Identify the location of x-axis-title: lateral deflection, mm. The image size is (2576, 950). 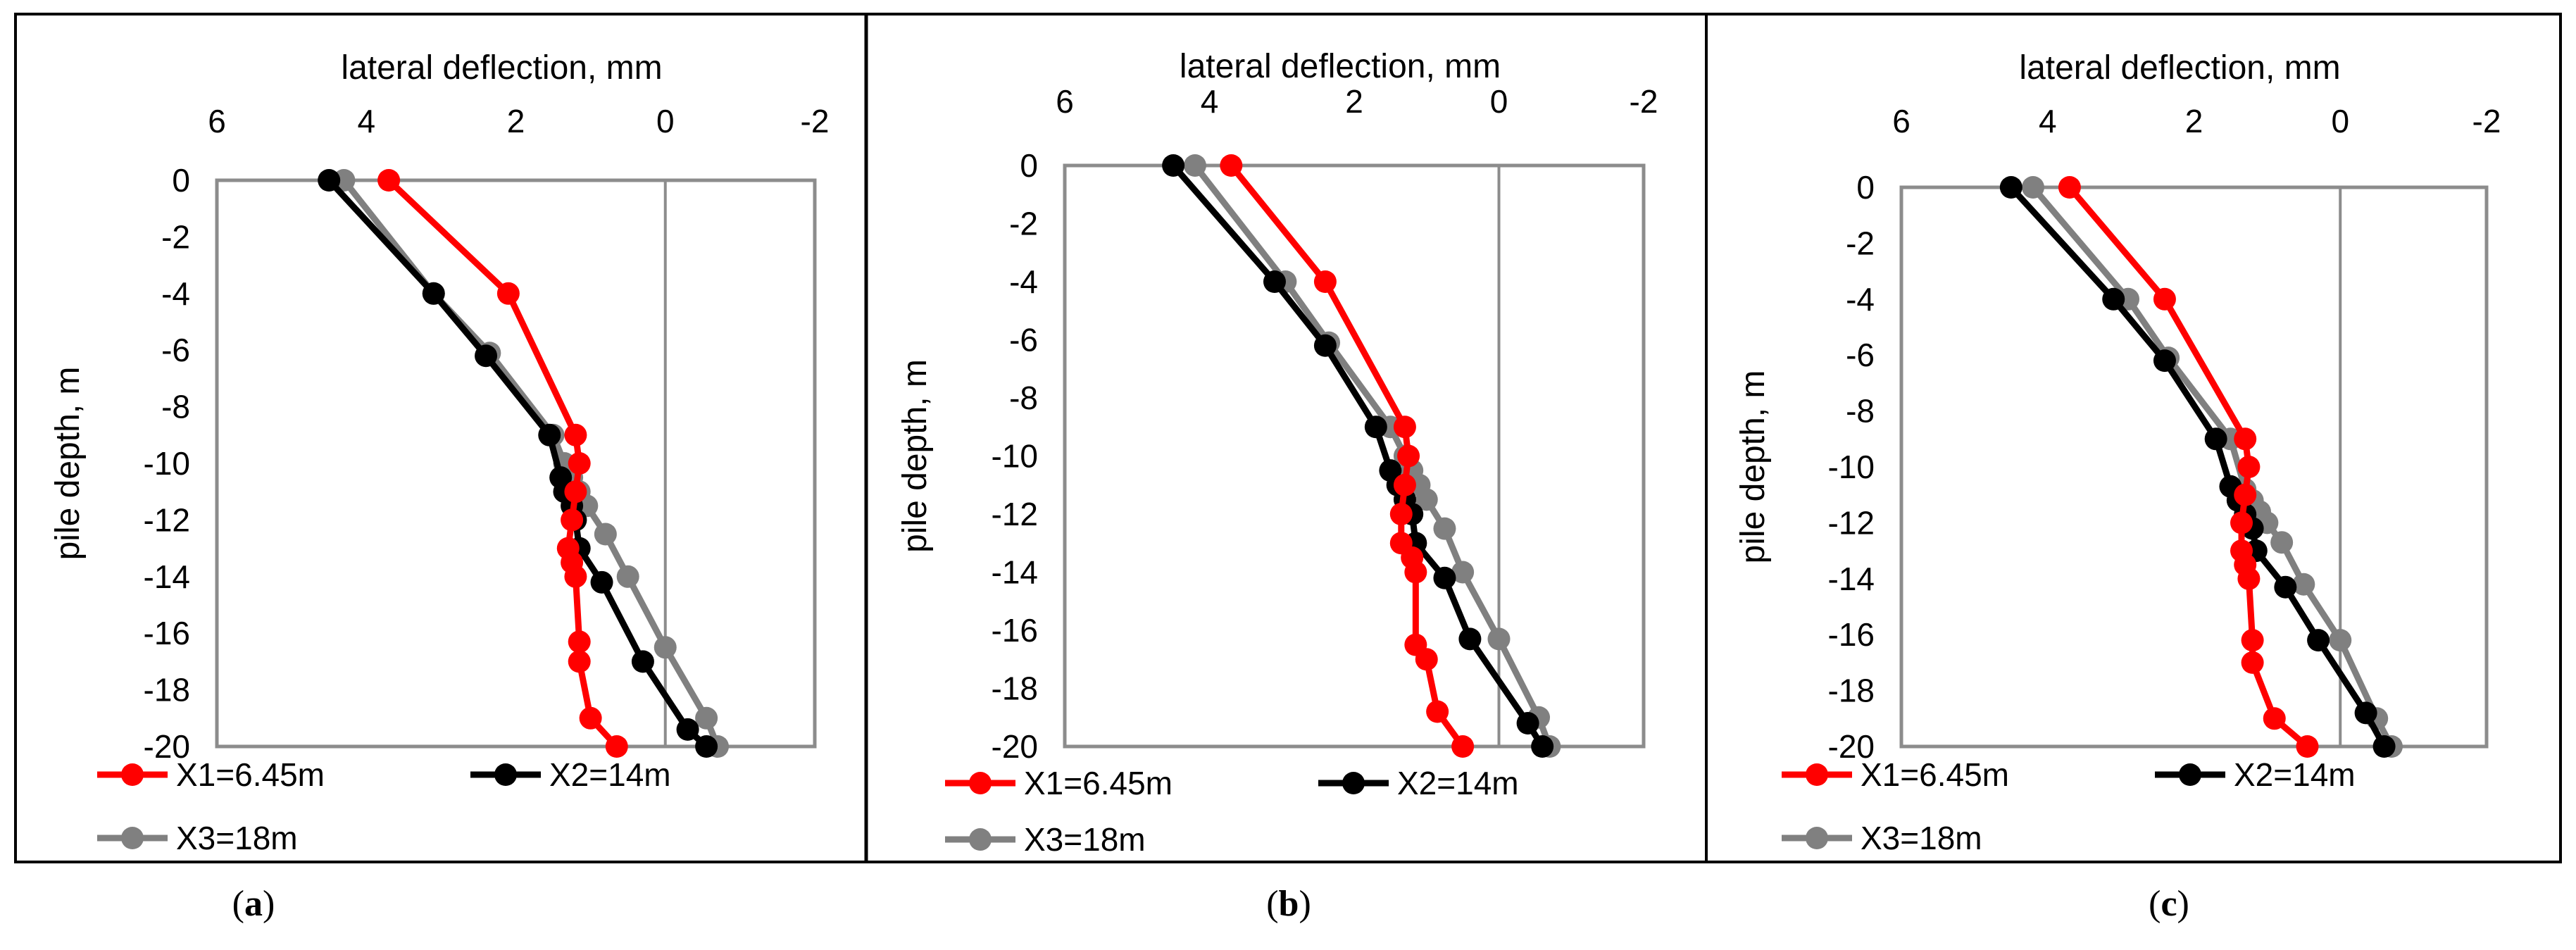
(1340, 66).